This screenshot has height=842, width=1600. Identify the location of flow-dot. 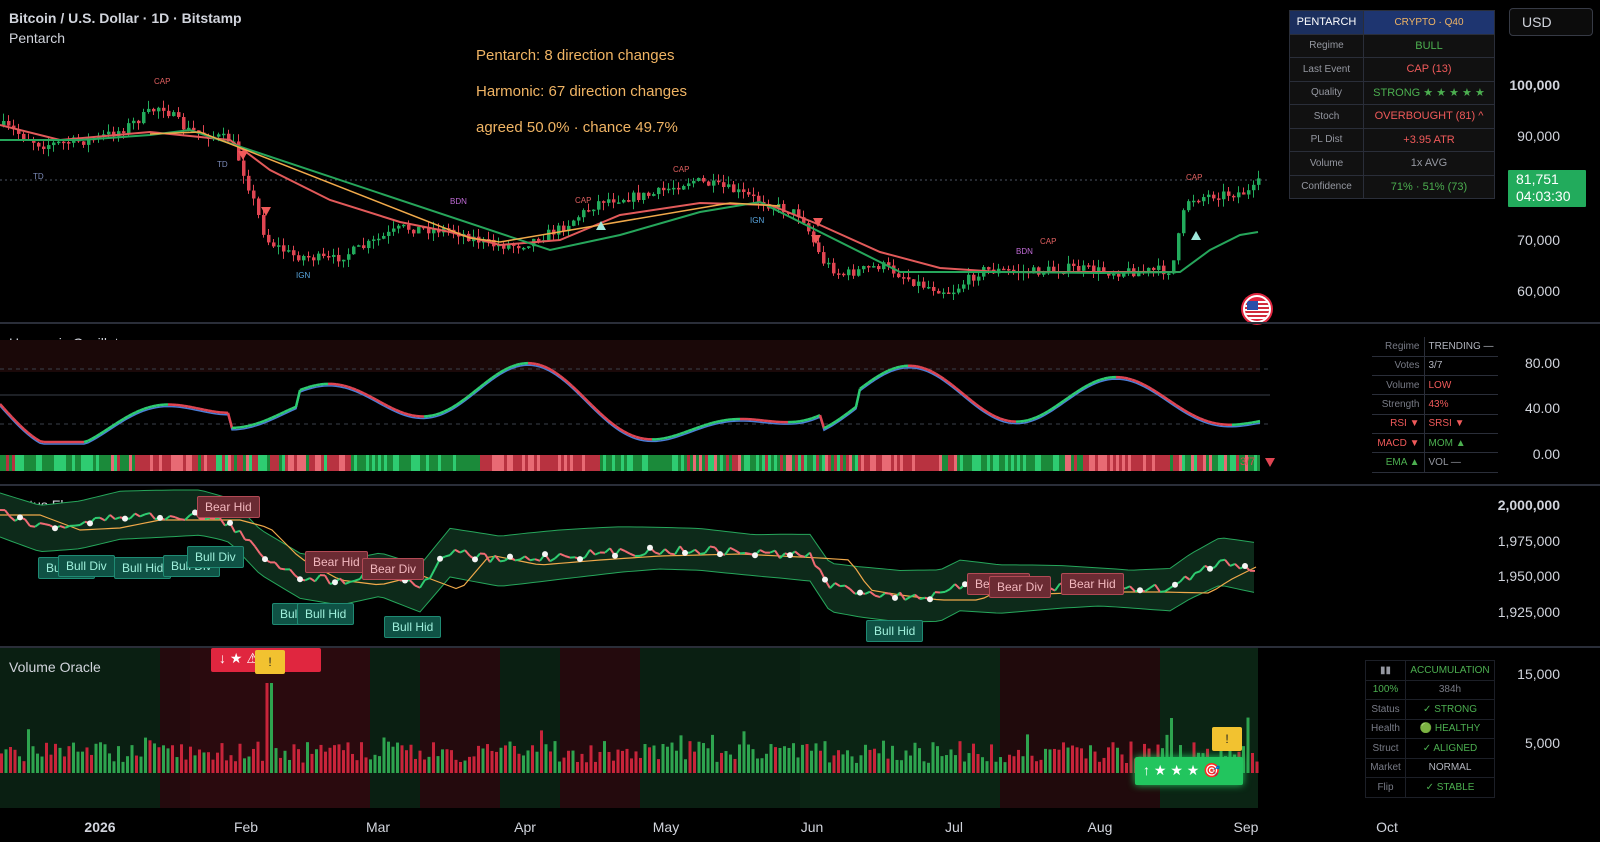
(790, 555).